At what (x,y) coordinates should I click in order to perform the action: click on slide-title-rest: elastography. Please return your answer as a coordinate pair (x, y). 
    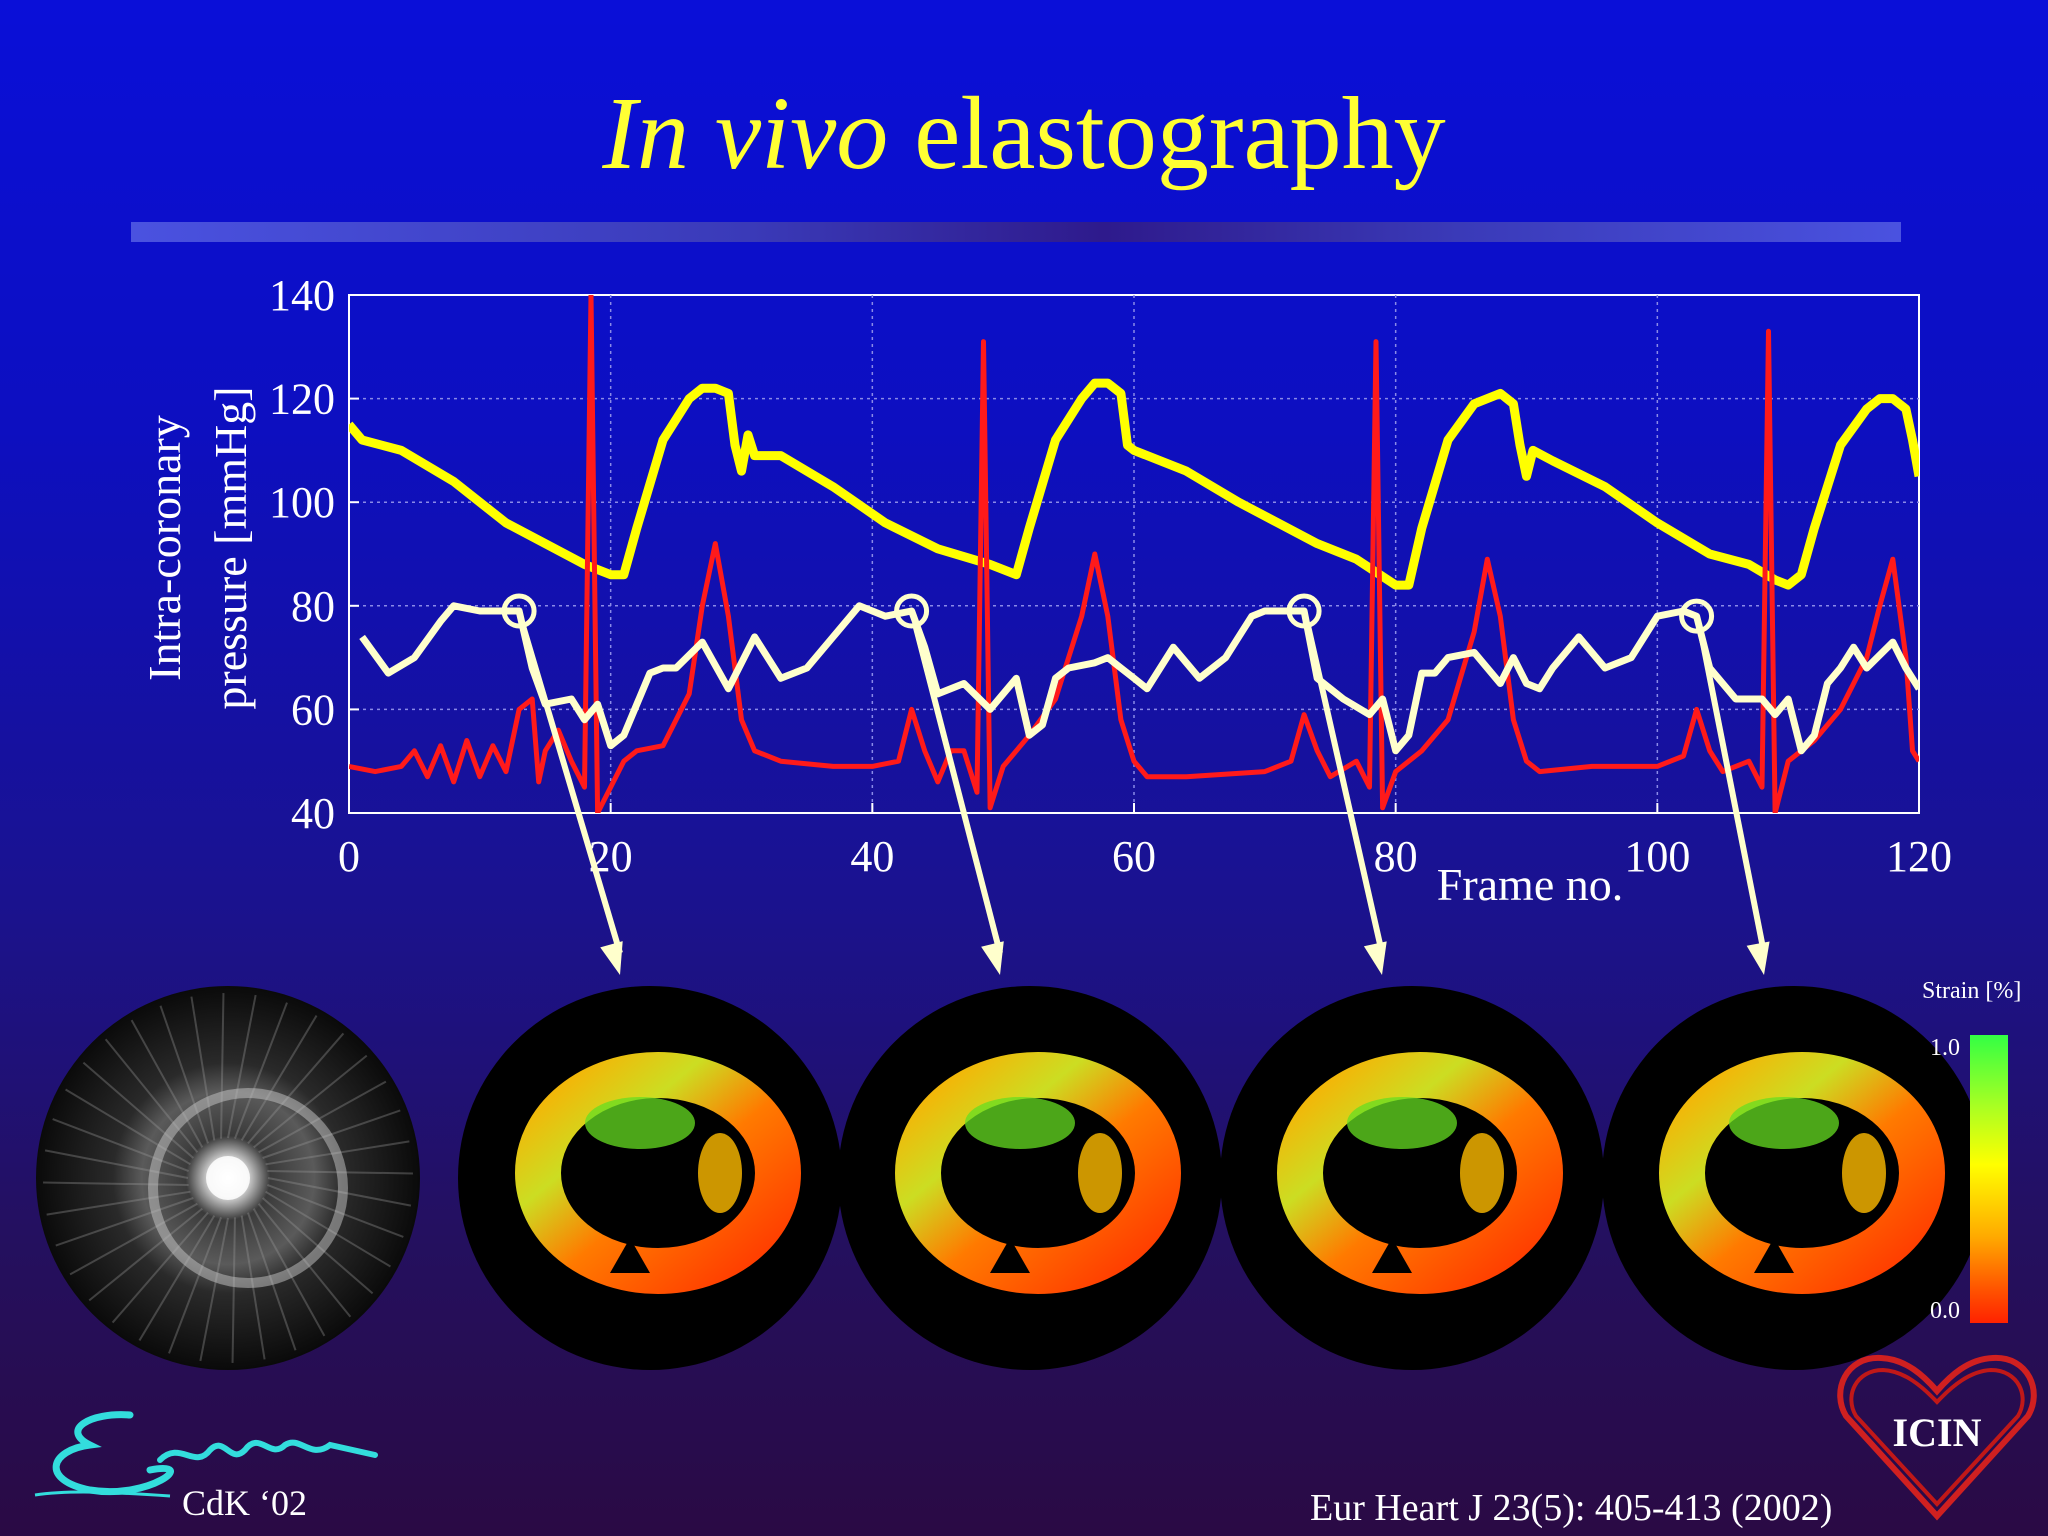
    Looking at the image, I should click on (1167, 133).